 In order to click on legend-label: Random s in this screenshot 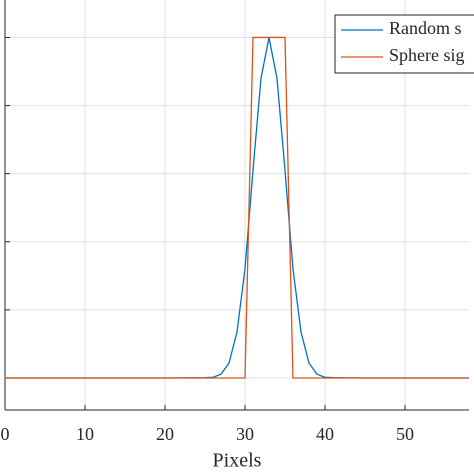, I will do `click(425, 28)`.